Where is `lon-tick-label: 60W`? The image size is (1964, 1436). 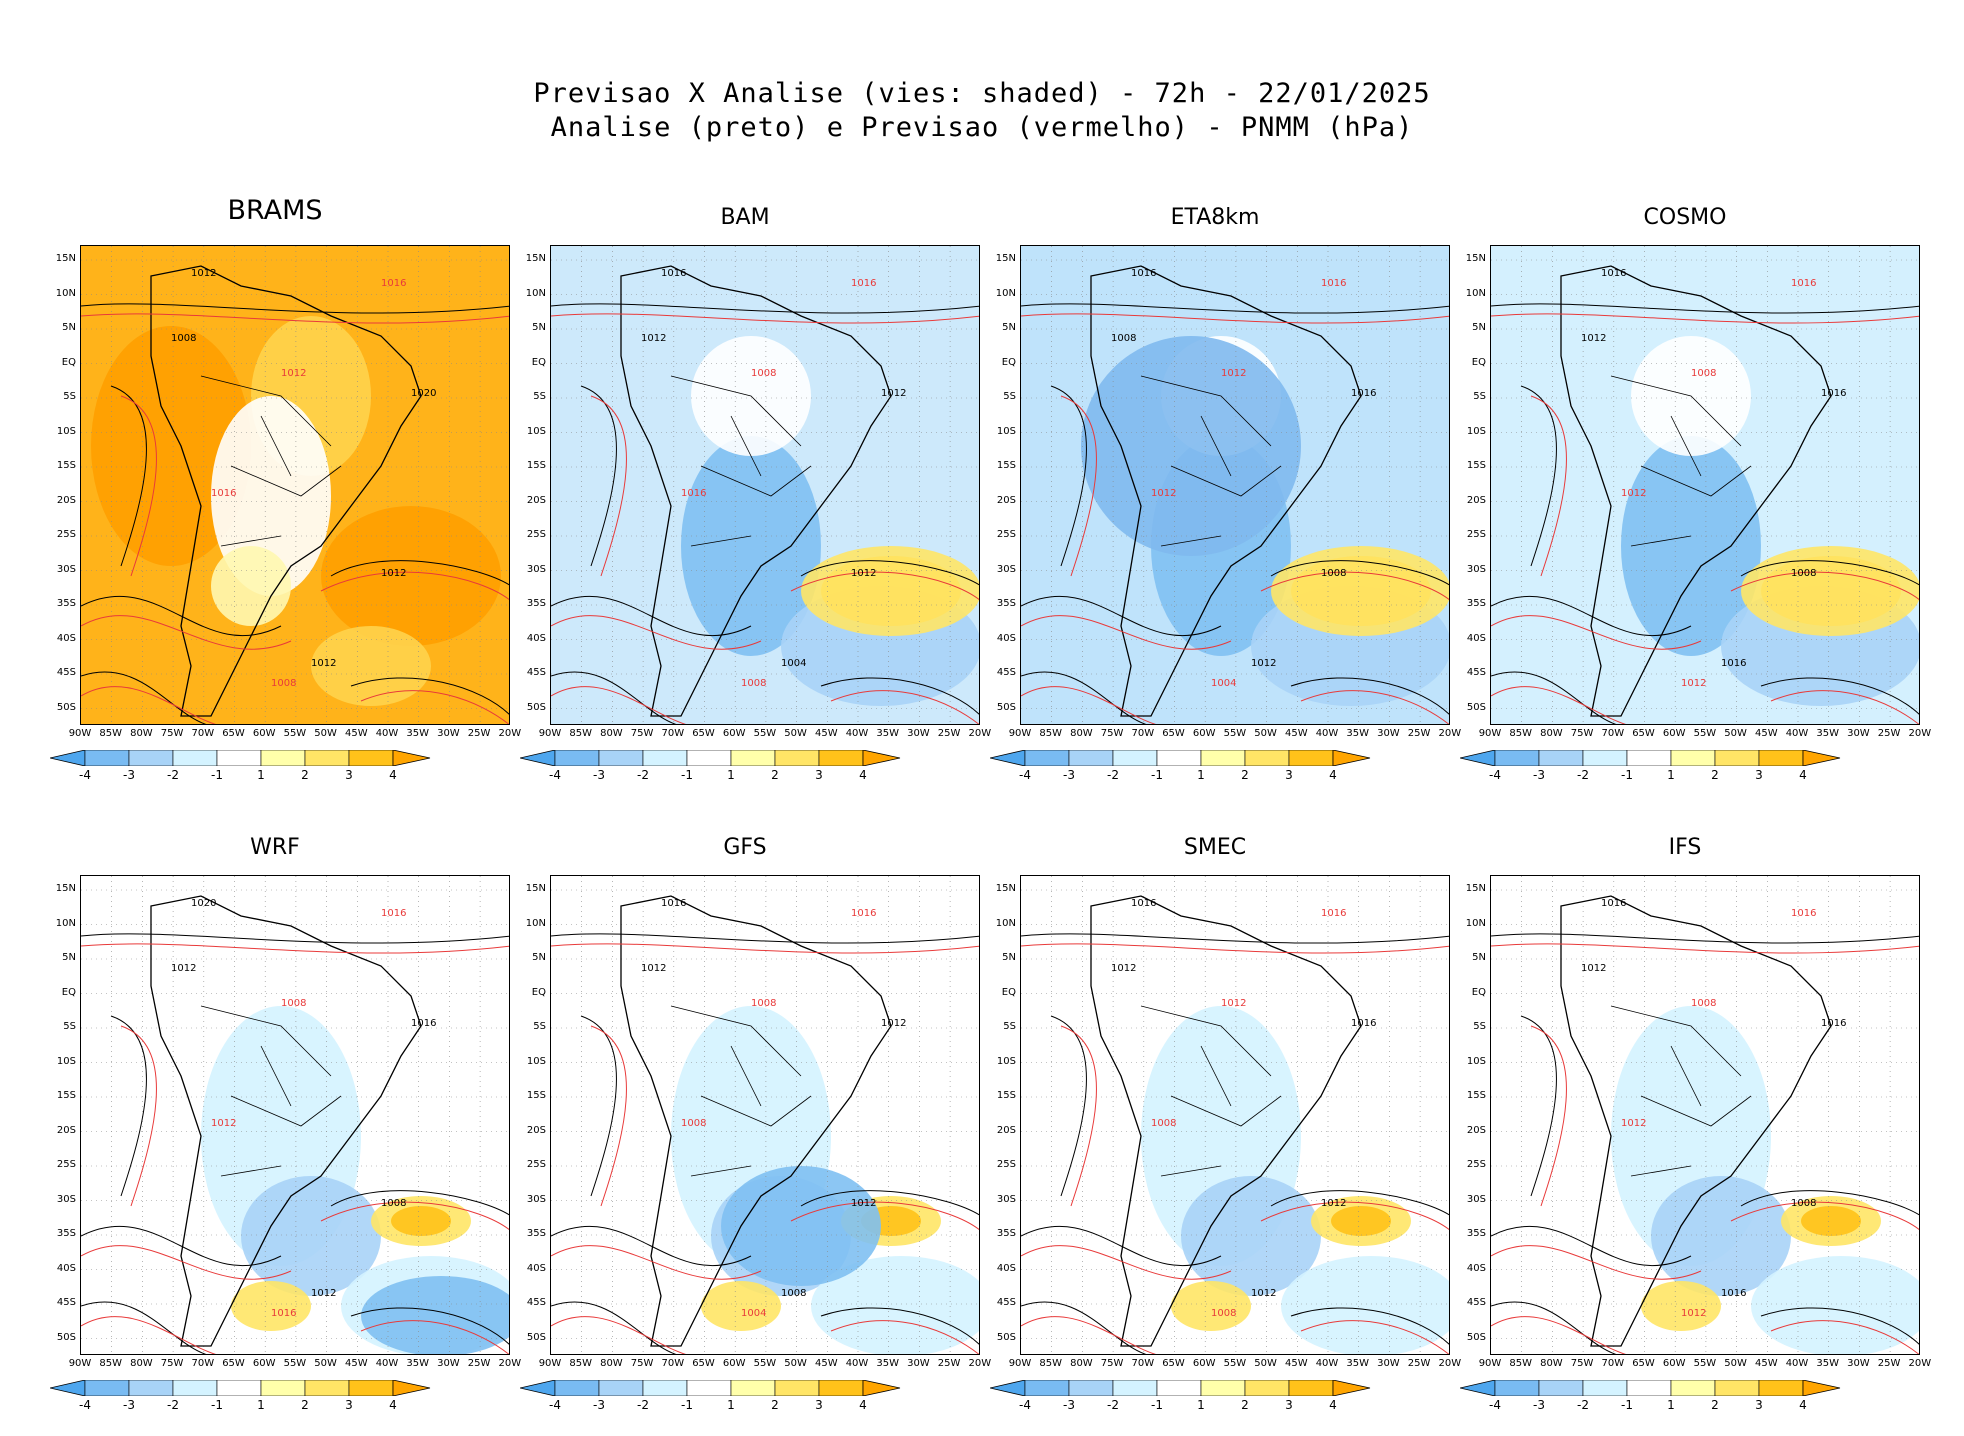
lon-tick-label: 60W is located at coordinates (1204, 1363).